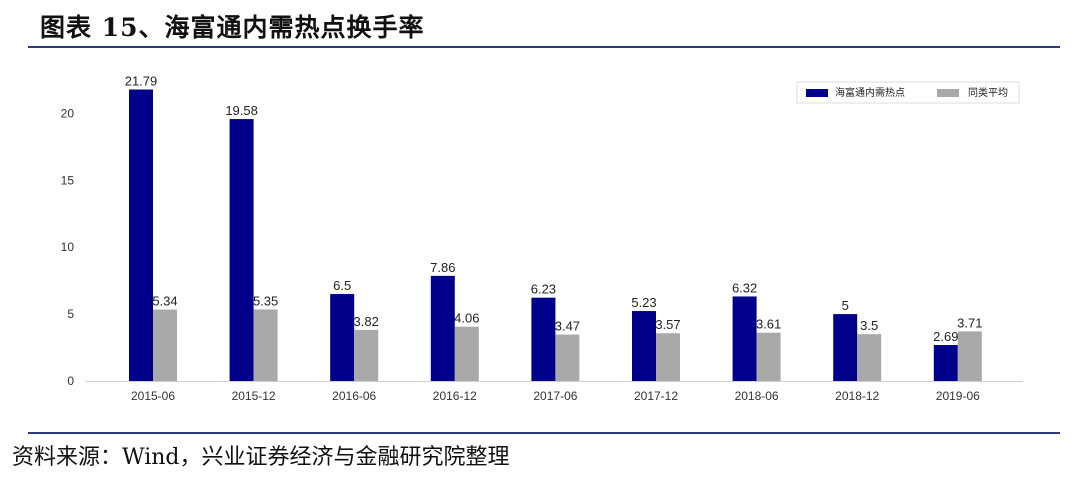  Describe the element at coordinates (261, 457) in the screenshot. I see `source-note: 资料来源：Wind，兴业证券经济与金融研究院整理` at that location.